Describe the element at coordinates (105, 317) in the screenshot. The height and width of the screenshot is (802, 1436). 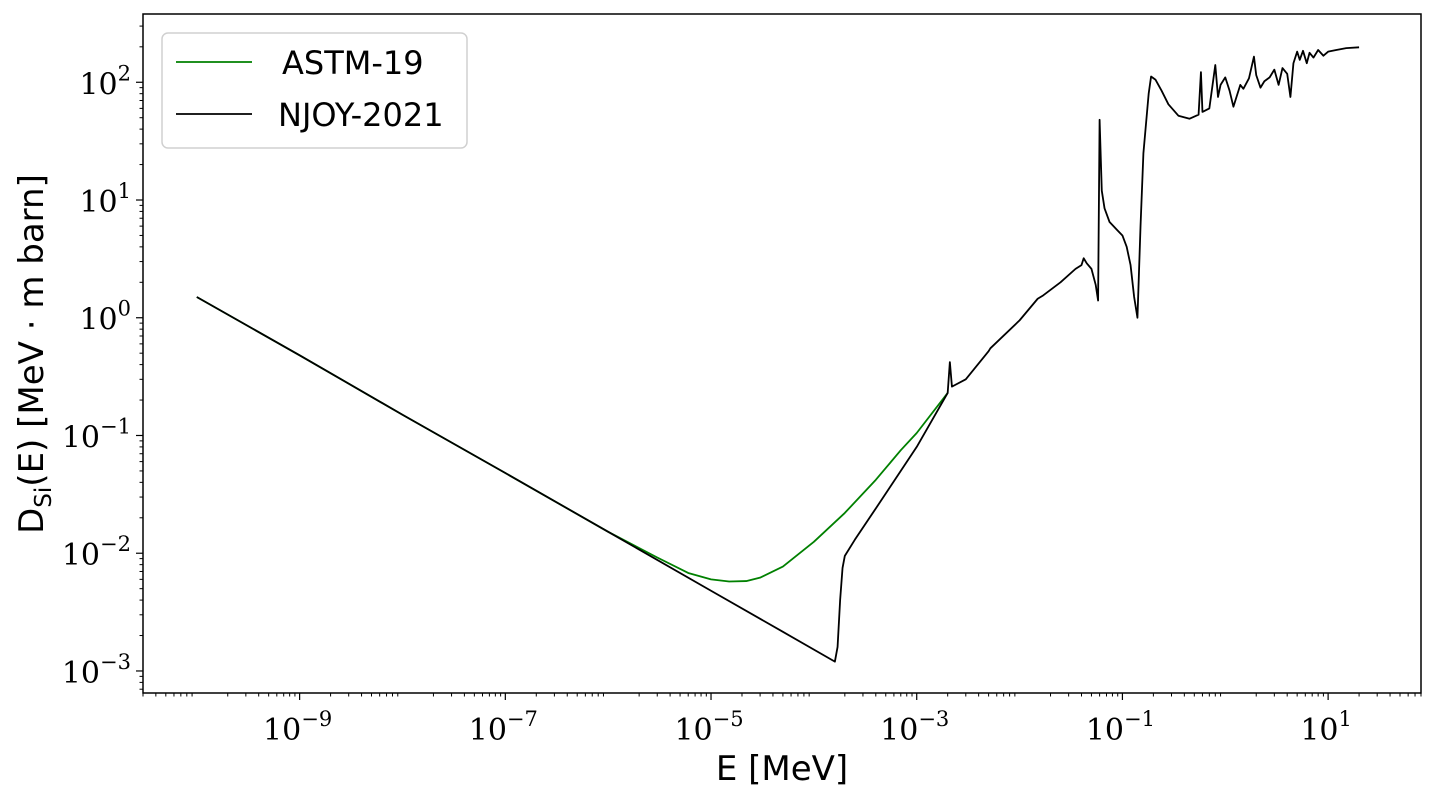
I see `y-tick-label: 10⁰` at that location.